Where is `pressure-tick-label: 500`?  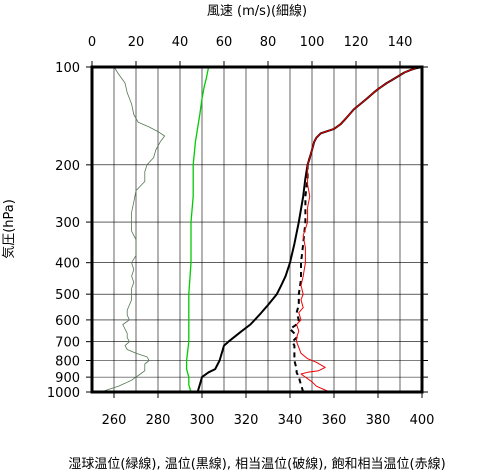 pressure-tick-label: 500 is located at coordinates (67, 295).